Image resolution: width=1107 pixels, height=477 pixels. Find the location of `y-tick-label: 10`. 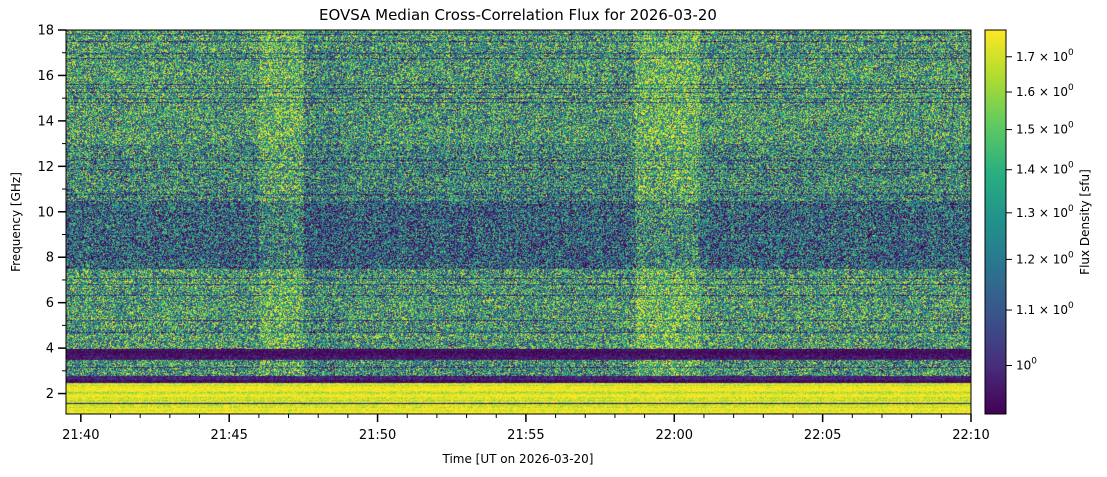

y-tick-label: 10 is located at coordinates (45, 212).